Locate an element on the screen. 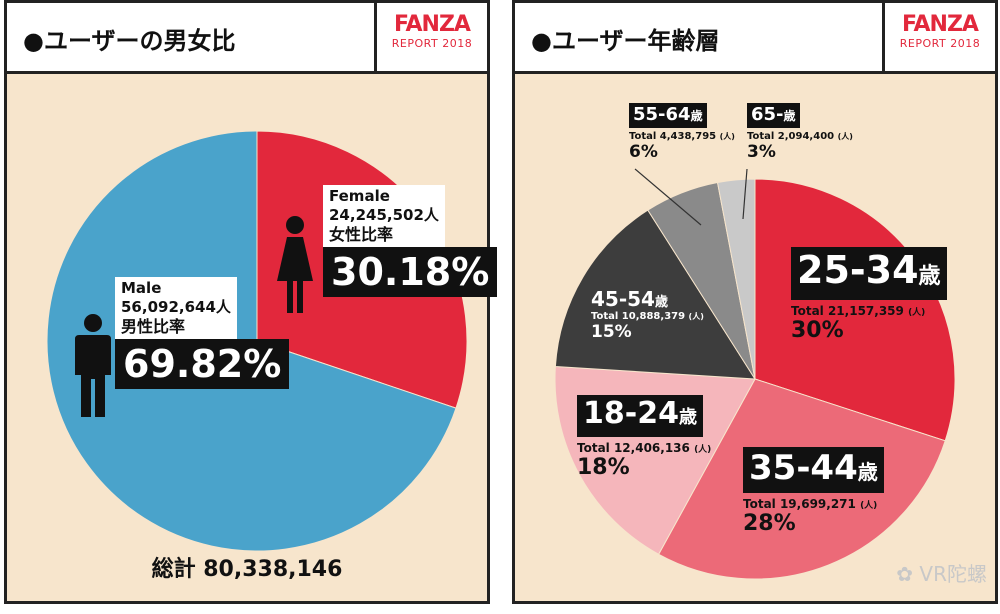  age-percent: 18% is located at coordinates (603, 467).